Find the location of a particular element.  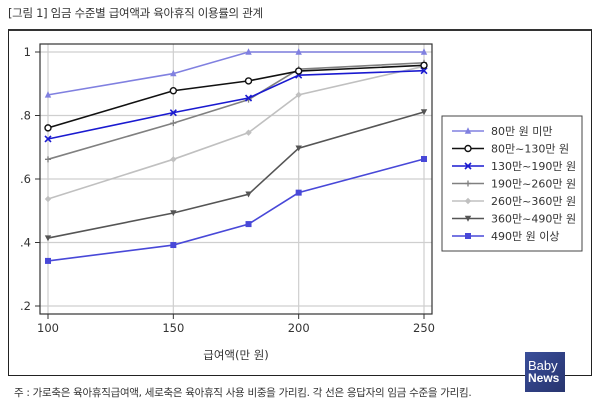

legend-label: 360만~490만 원 is located at coordinates (533, 219).